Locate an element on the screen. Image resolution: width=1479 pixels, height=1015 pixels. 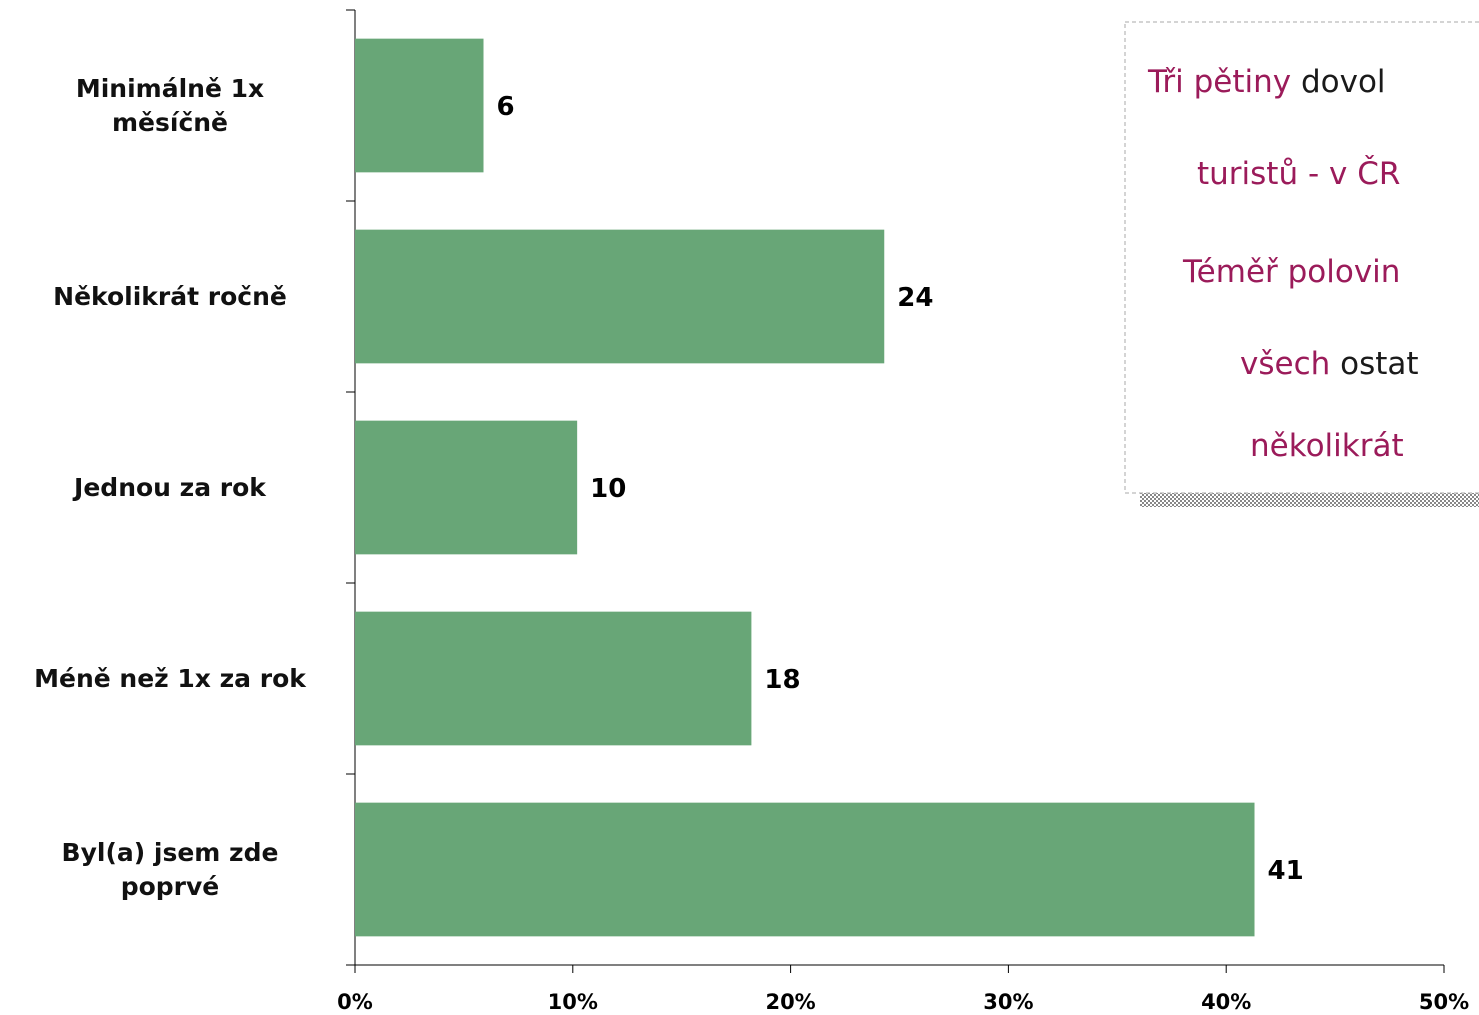
annotation-segment: všech is located at coordinates (1285, 364).